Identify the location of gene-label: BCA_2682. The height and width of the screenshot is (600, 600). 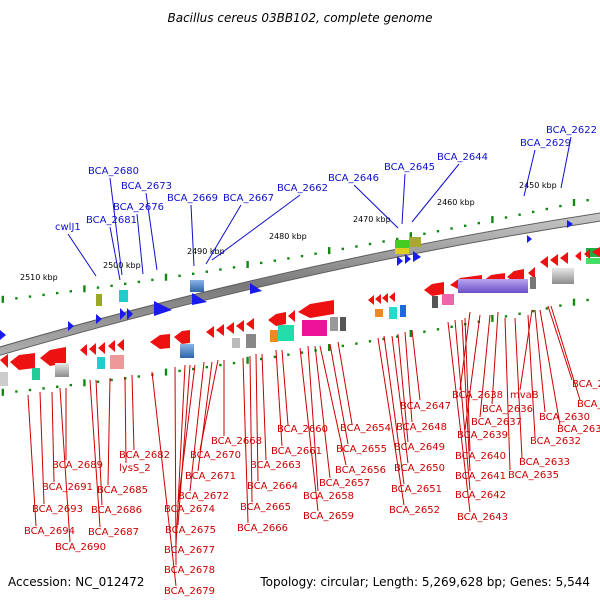
(144, 455).